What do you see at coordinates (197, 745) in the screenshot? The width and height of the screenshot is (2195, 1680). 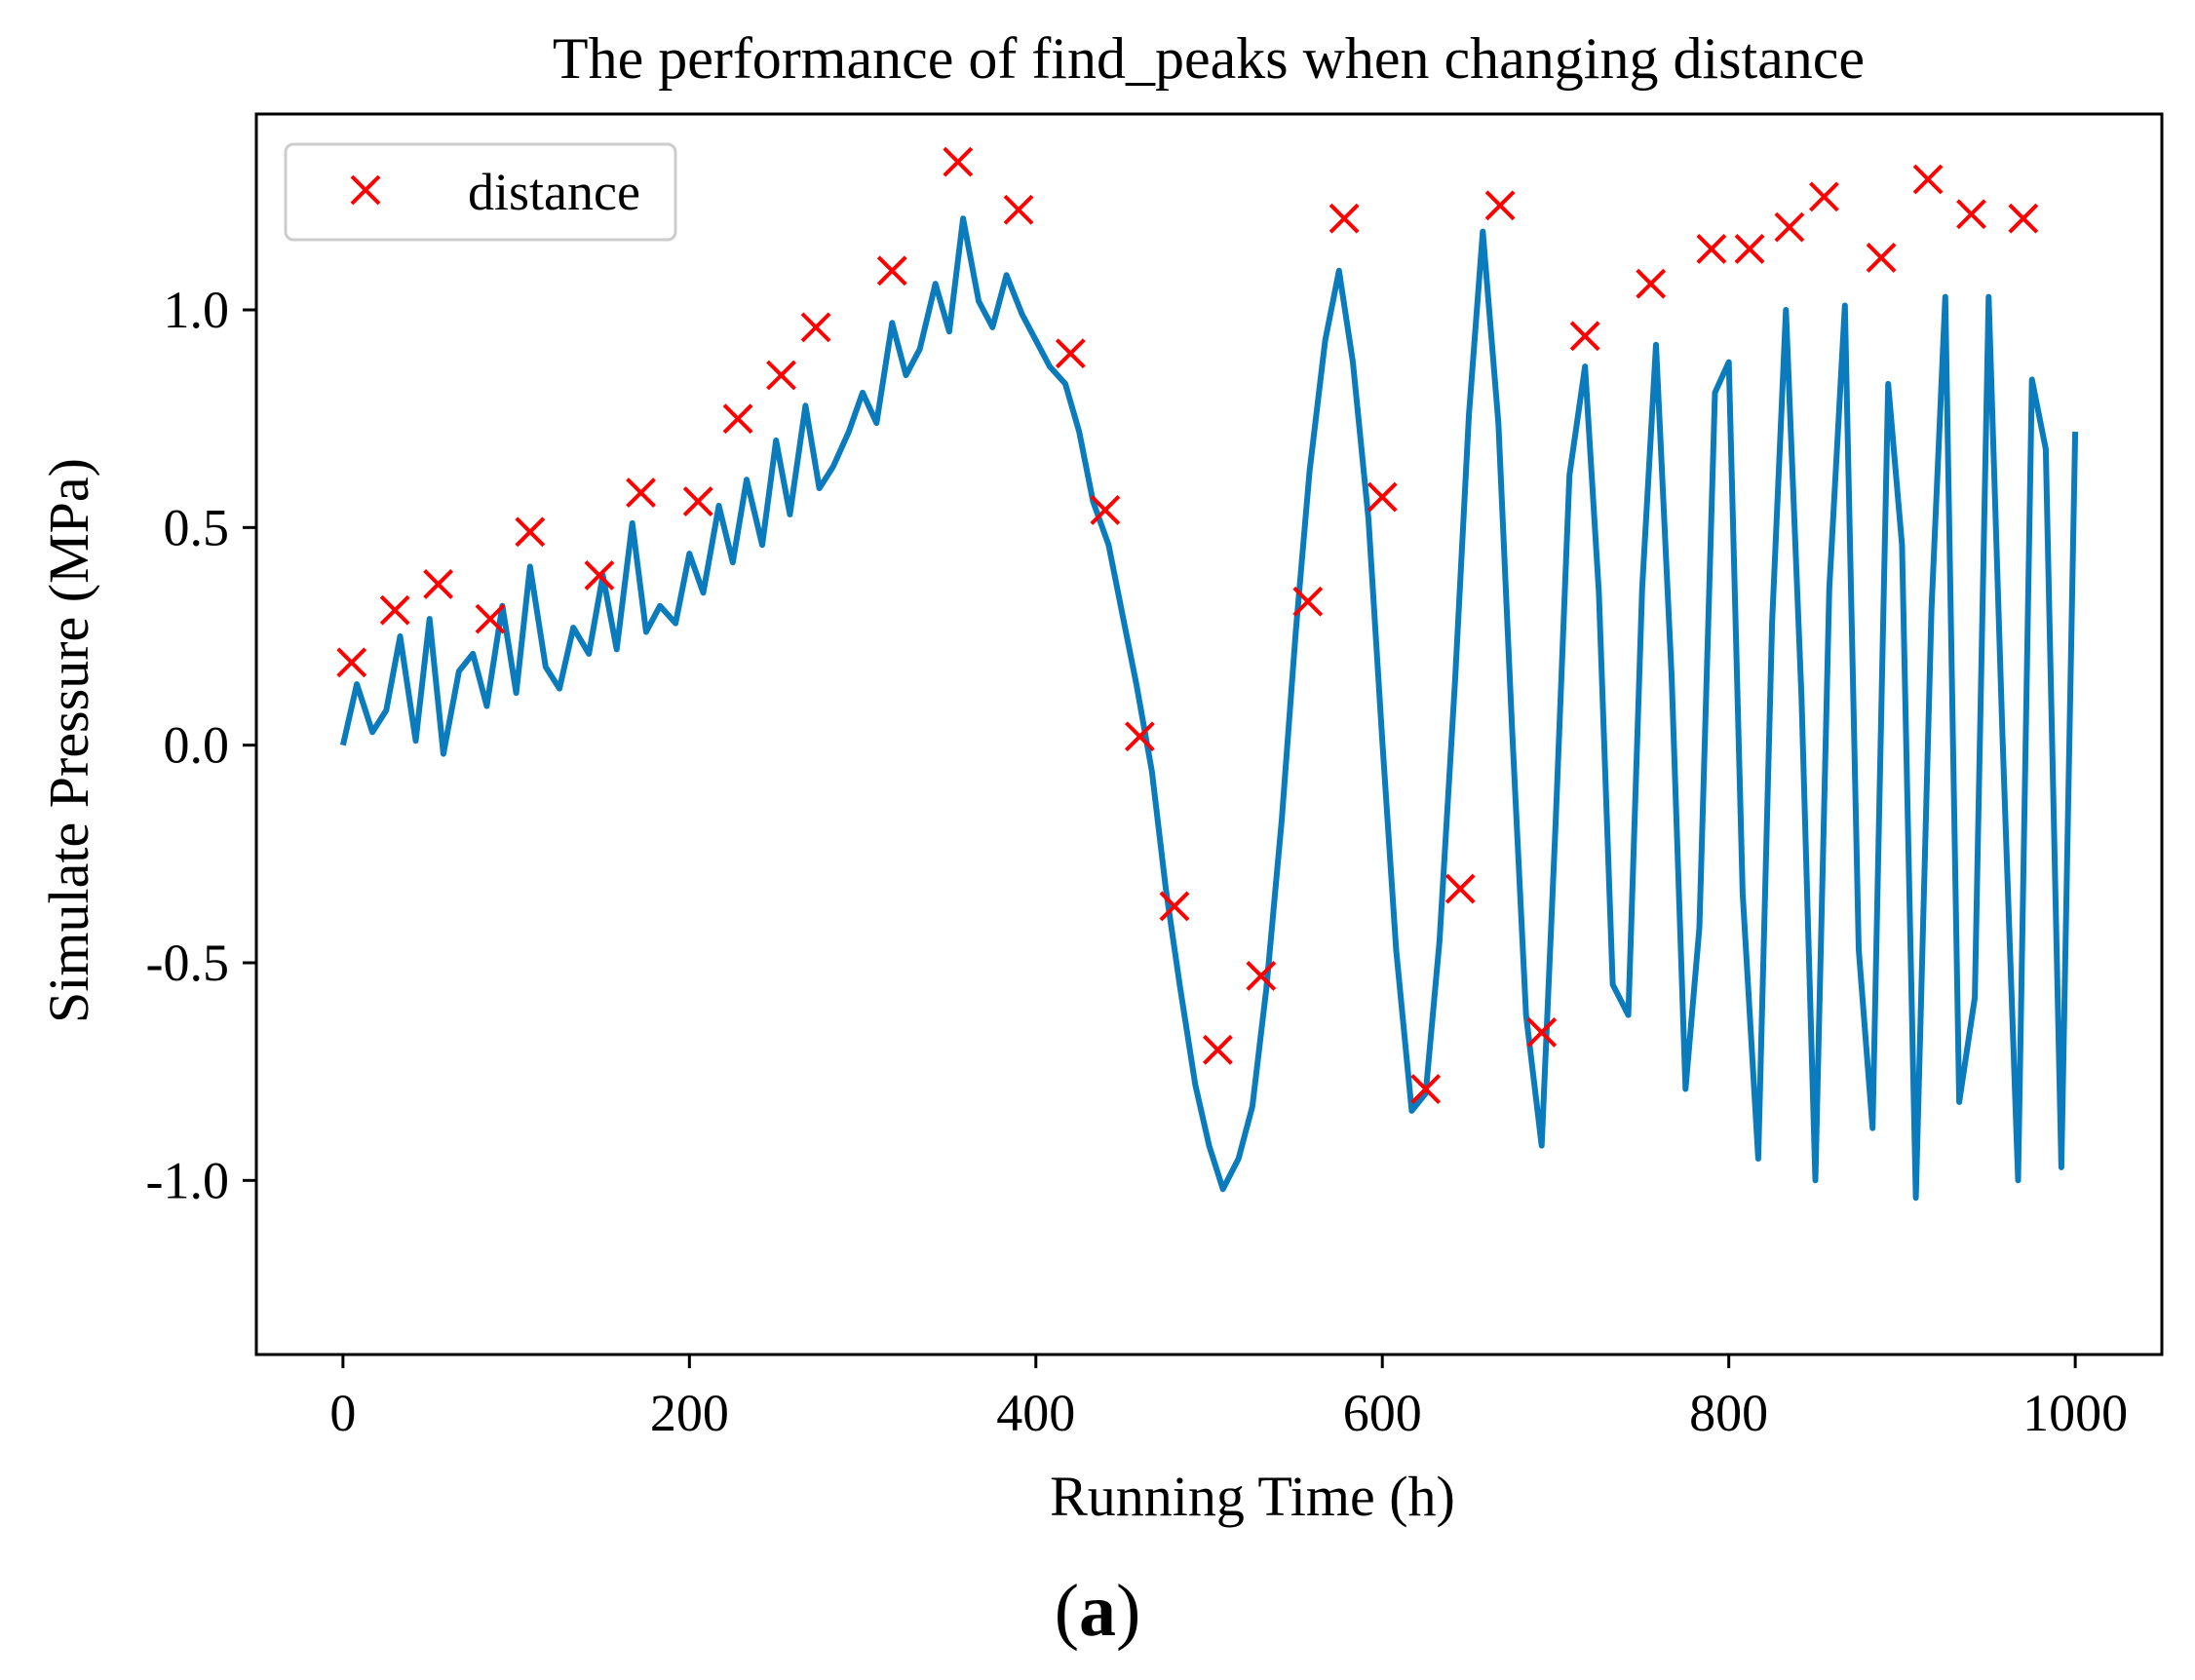 I see `y-tick-label: 0.0` at bounding box center [197, 745].